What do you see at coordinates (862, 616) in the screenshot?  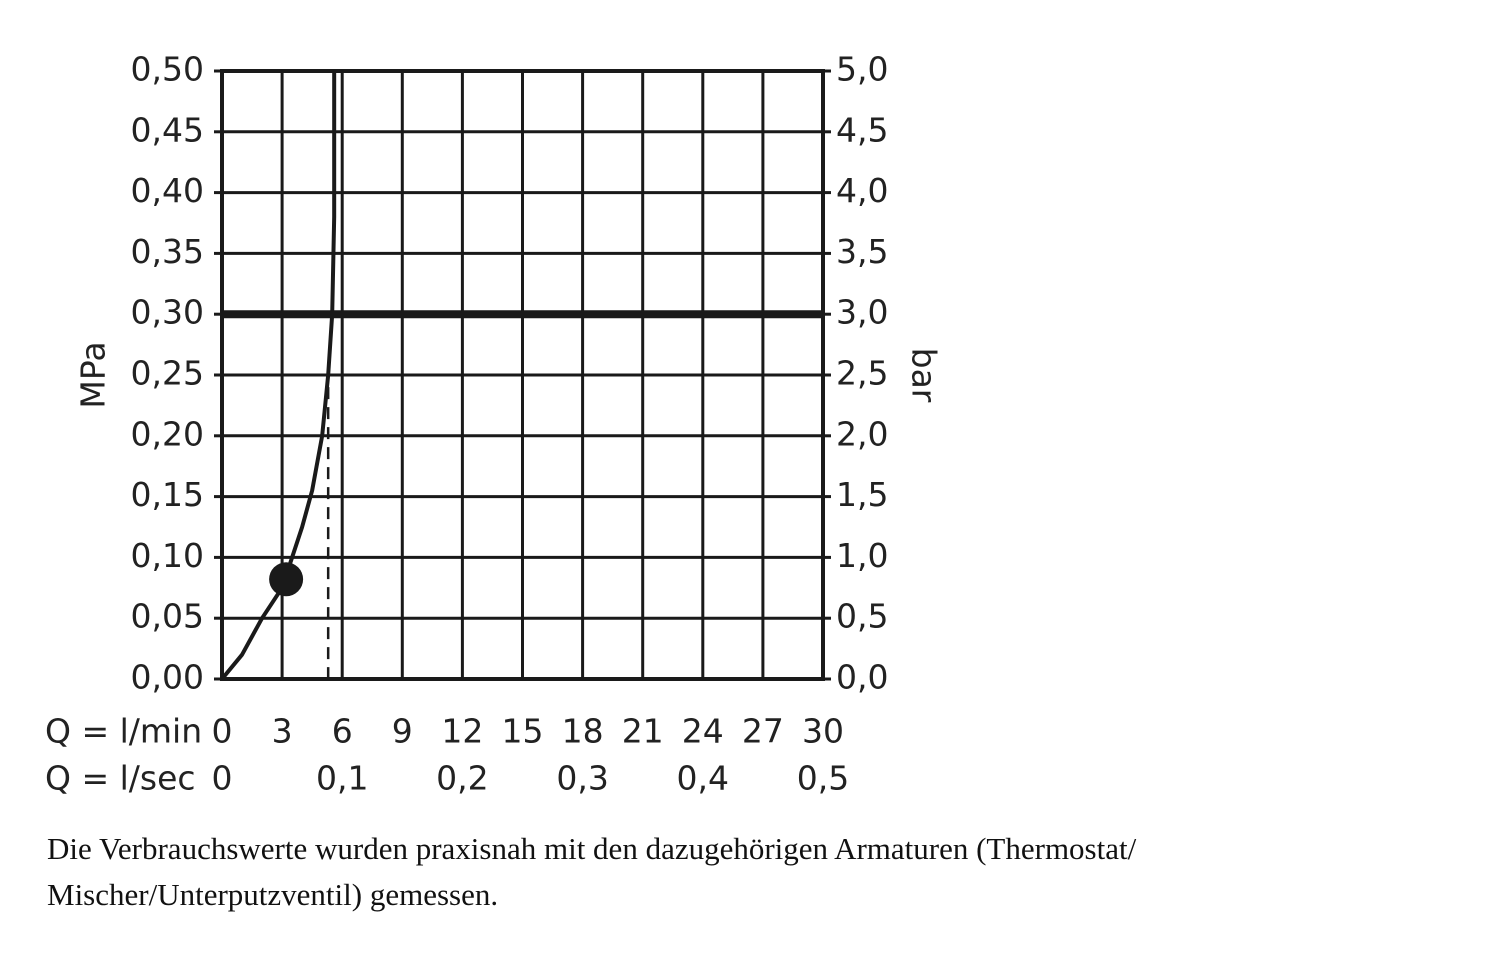 I see `y2-tick-label: 0,5` at bounding box center [862, 616].